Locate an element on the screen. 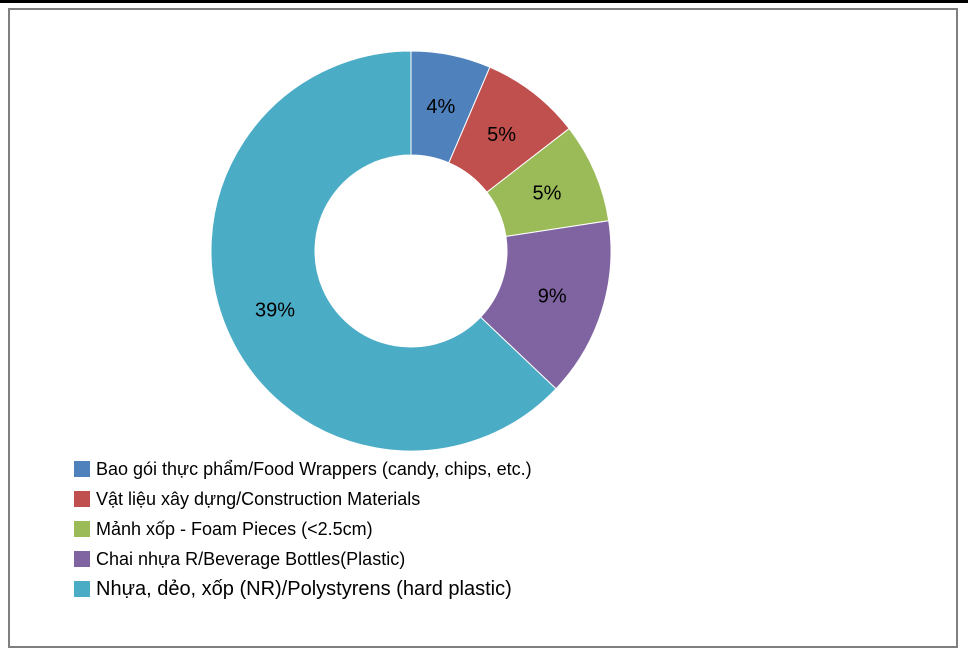 The width and height of the screenshot is (968, 648). legend-item-1: Vật liệu xây dựng/Construction Materials is located at coordinates (424, 499).